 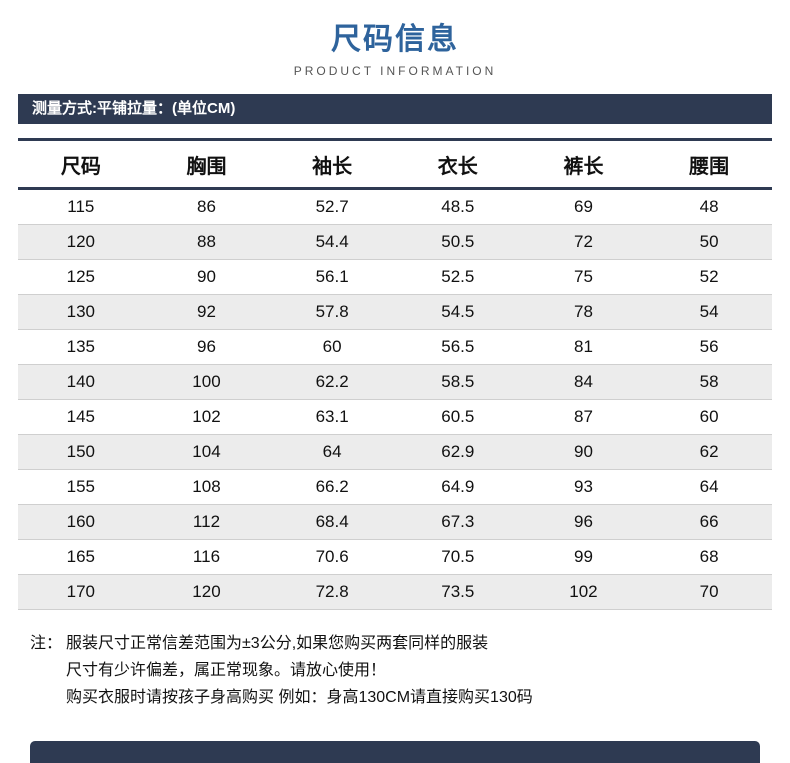 I want to click on table-row: 155 108 66.2 64.9 93 64, so click(x=395, y=487).